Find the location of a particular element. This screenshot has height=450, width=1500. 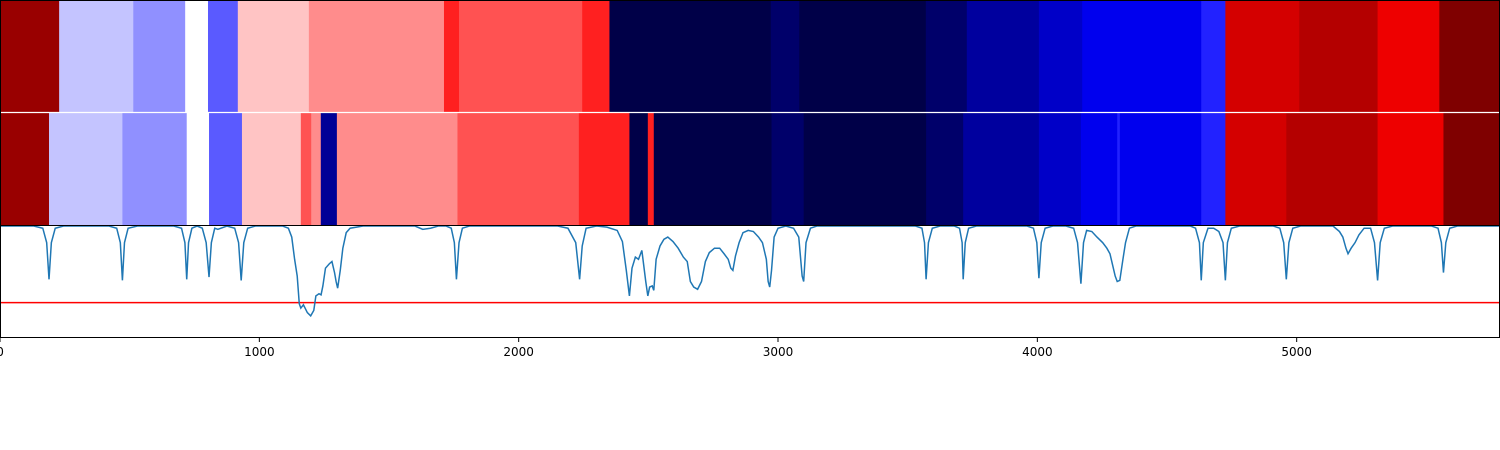

x-tick-label: 4000 is located at coordinates (1037, 352).